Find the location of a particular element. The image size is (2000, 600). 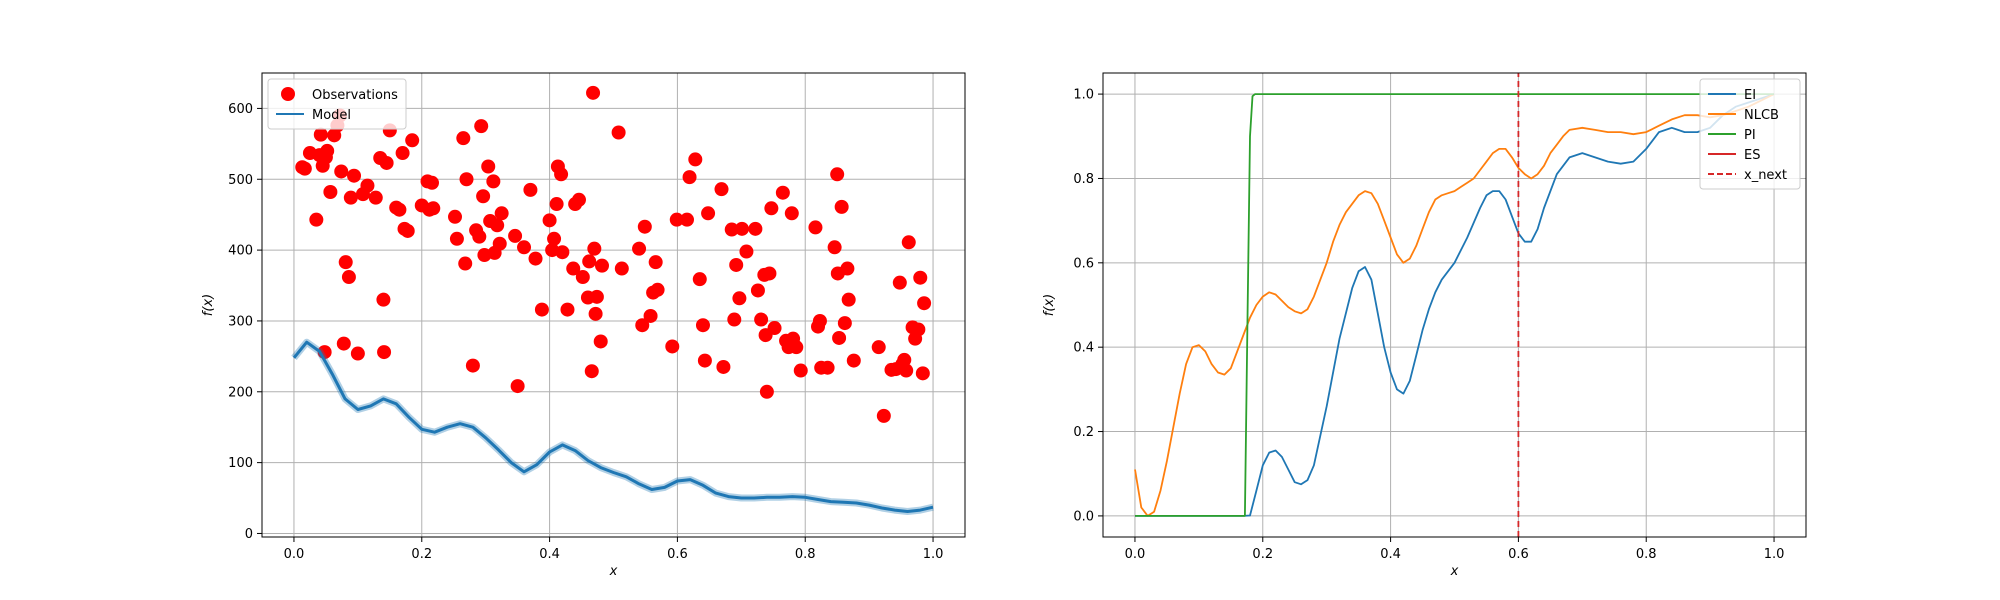

legend-label: PI is located at coordinates (1750, 135).